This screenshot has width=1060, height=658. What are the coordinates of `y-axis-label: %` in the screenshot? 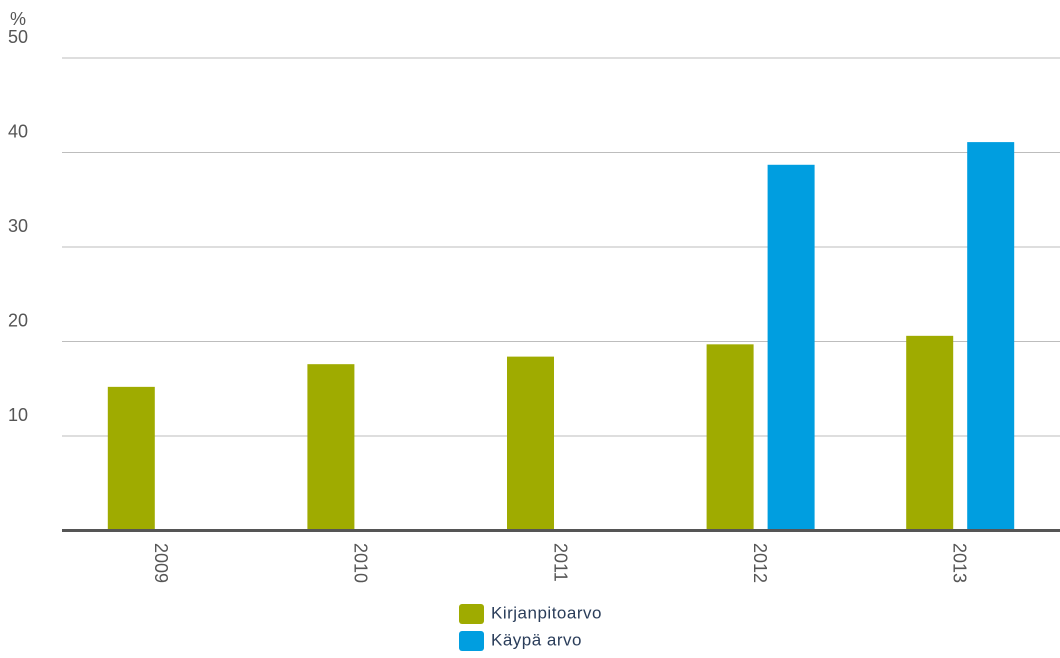 It's located at (18, 19).